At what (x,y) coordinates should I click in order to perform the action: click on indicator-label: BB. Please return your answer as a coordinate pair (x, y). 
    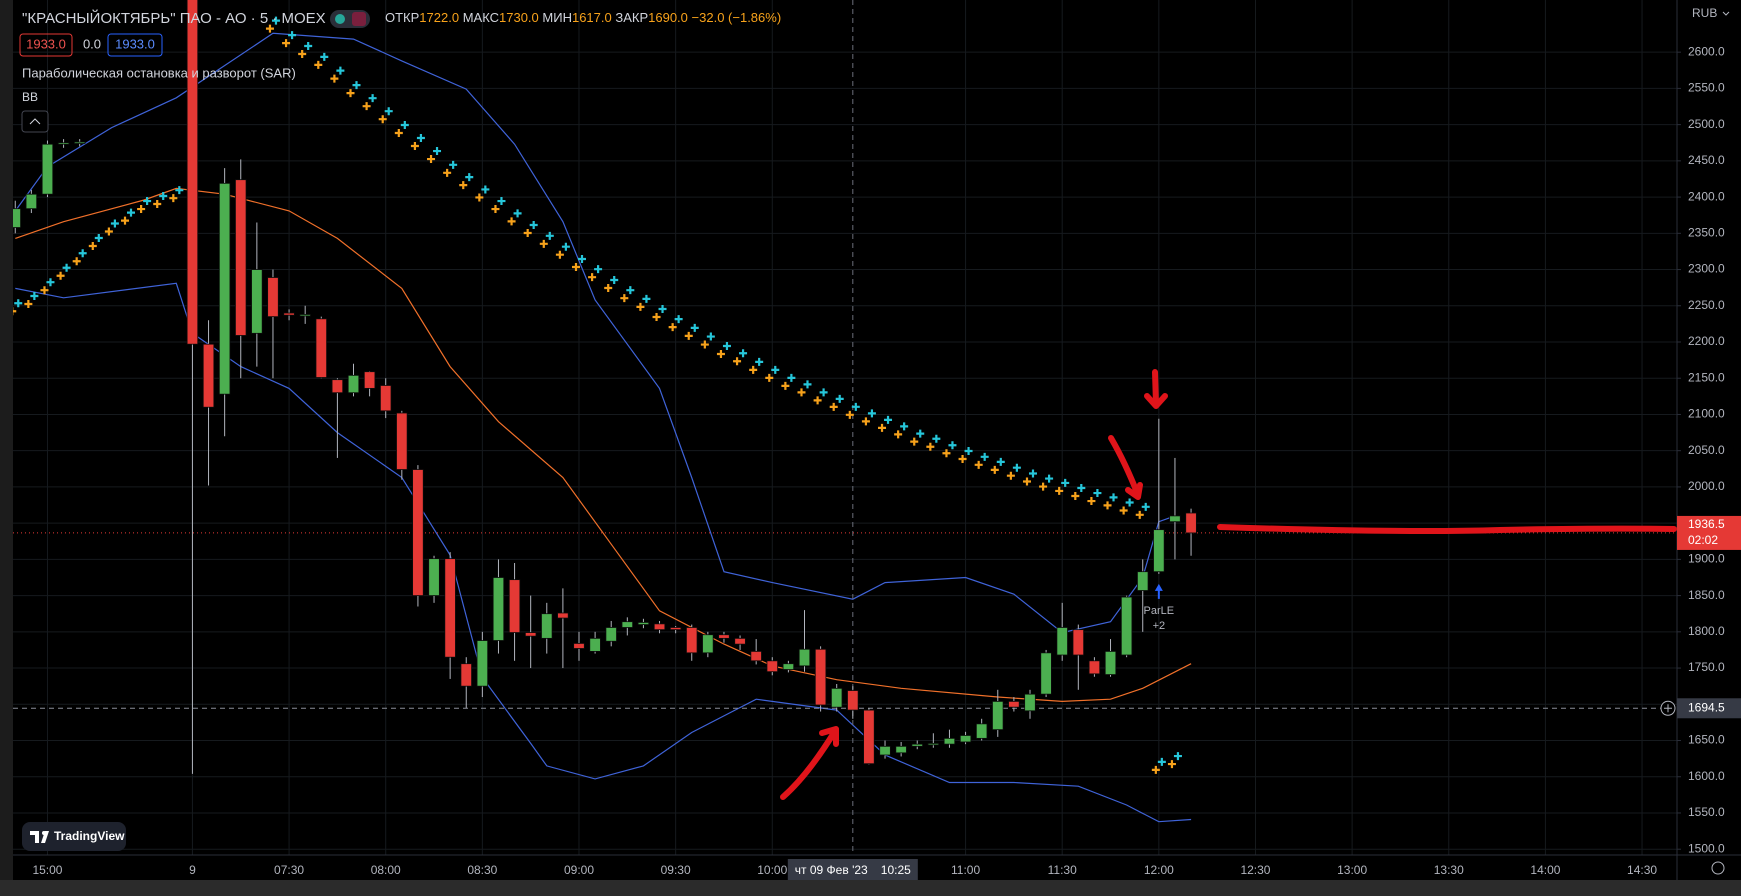
    Looking at the image, I should click on (30, 97).